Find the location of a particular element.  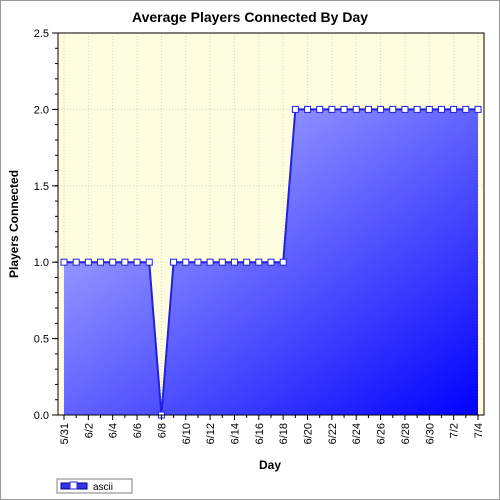

data-point-6/15 is located at coordinates (247, 262).